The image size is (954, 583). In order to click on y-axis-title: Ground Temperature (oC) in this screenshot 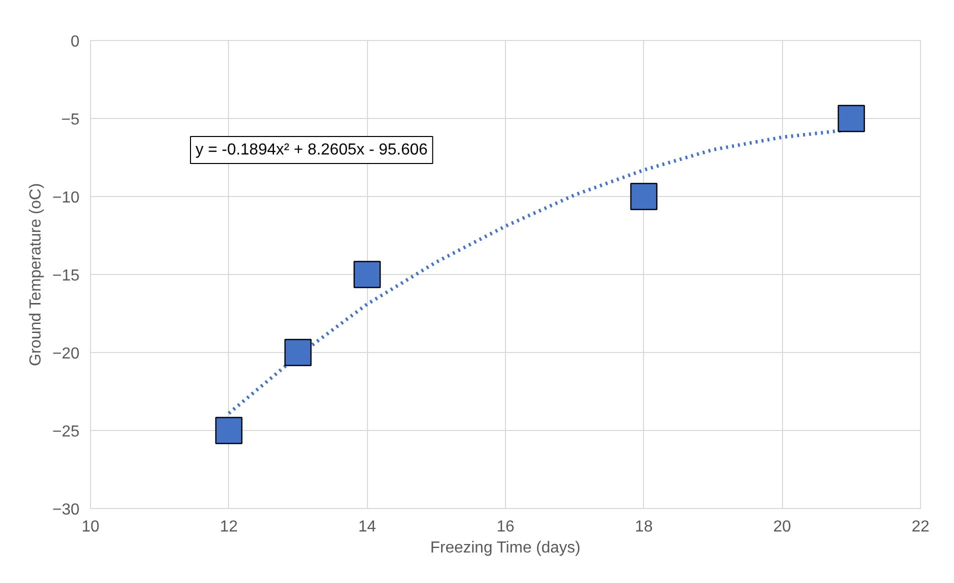, I will do `click(35, 274)`.